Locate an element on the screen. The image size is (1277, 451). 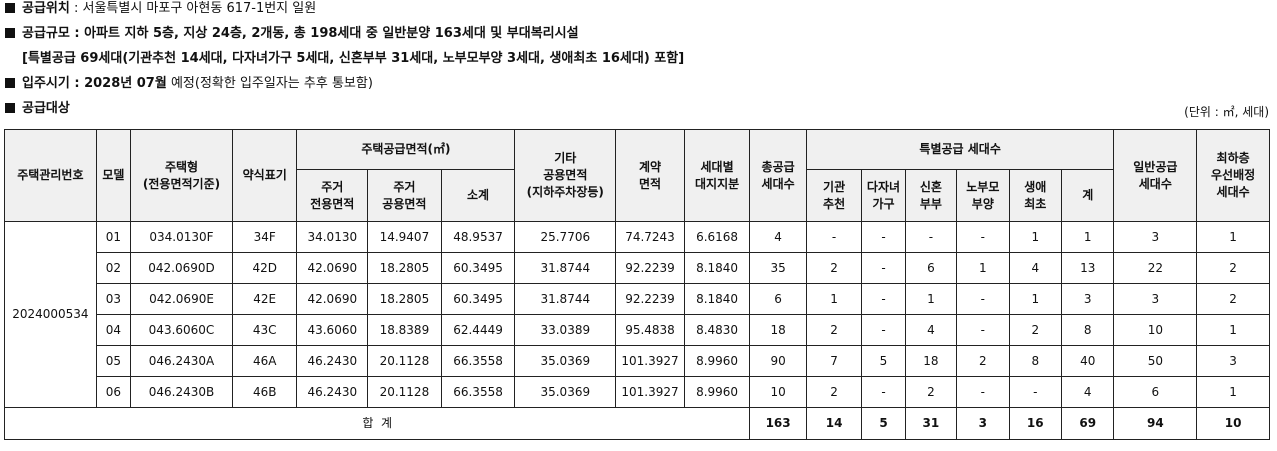
header-institution: 기관 추천 is located at coordinates (834, 195).